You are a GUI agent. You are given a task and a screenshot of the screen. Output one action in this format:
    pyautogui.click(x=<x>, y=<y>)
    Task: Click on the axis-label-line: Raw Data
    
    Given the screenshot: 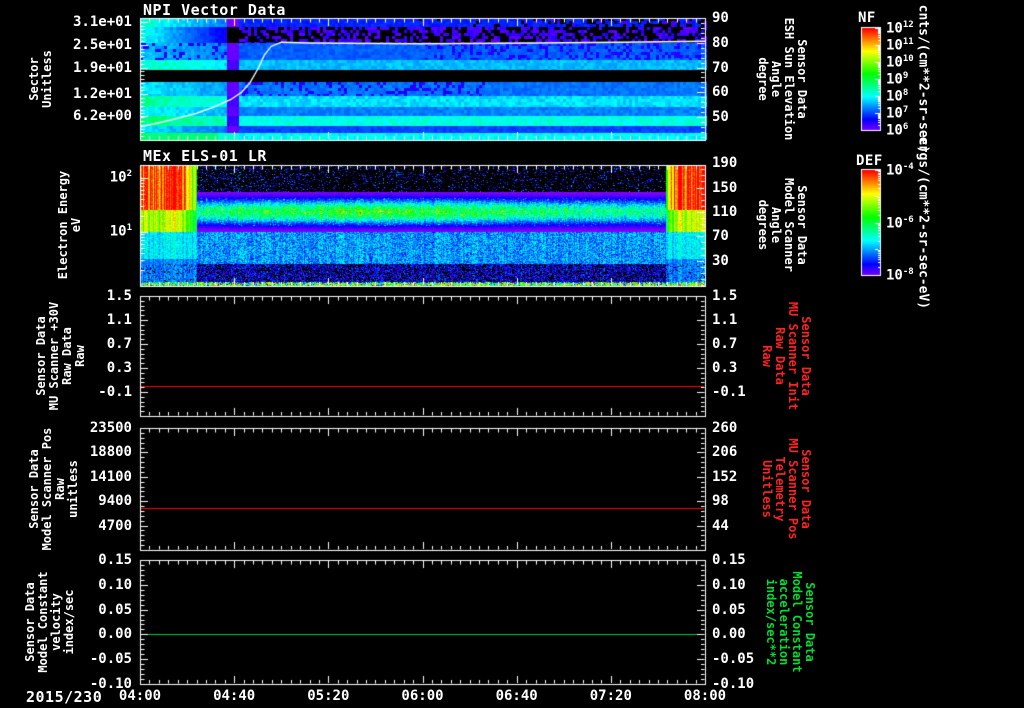 What is the action you would take?
    pyautogui.click(x=780, y=356)
    